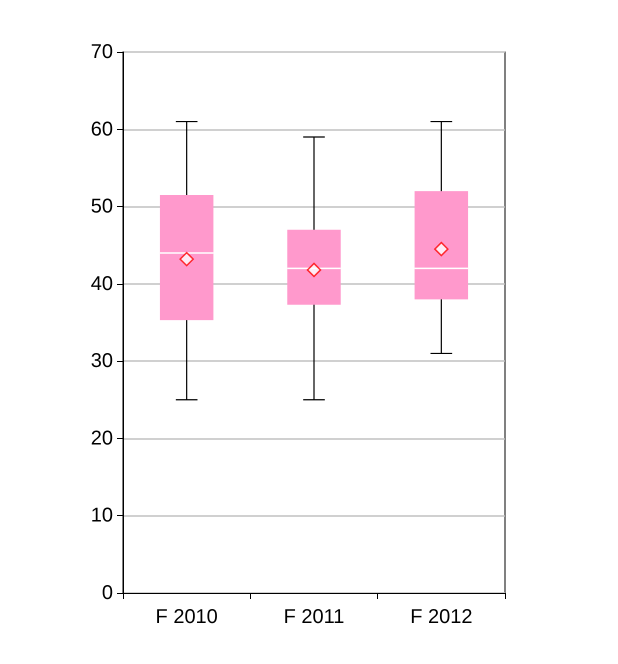  Describe the element at coordinates (441, 617) in the screenshot. I see `x-tick-label: F 2012` at that location.